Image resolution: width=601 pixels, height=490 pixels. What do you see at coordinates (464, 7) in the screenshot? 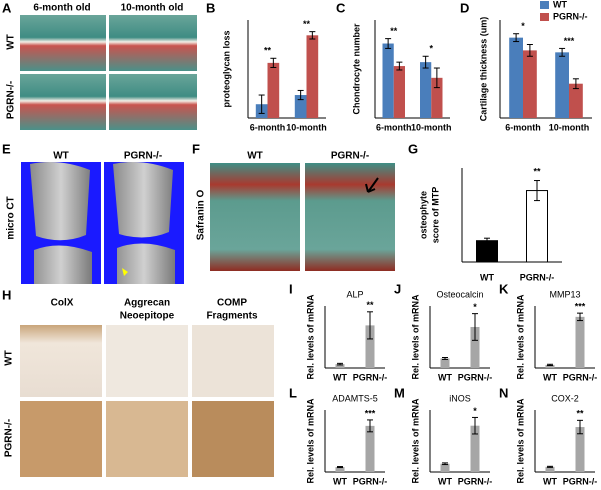
I see `panel-letter: D` at bounding box center [464, 7].